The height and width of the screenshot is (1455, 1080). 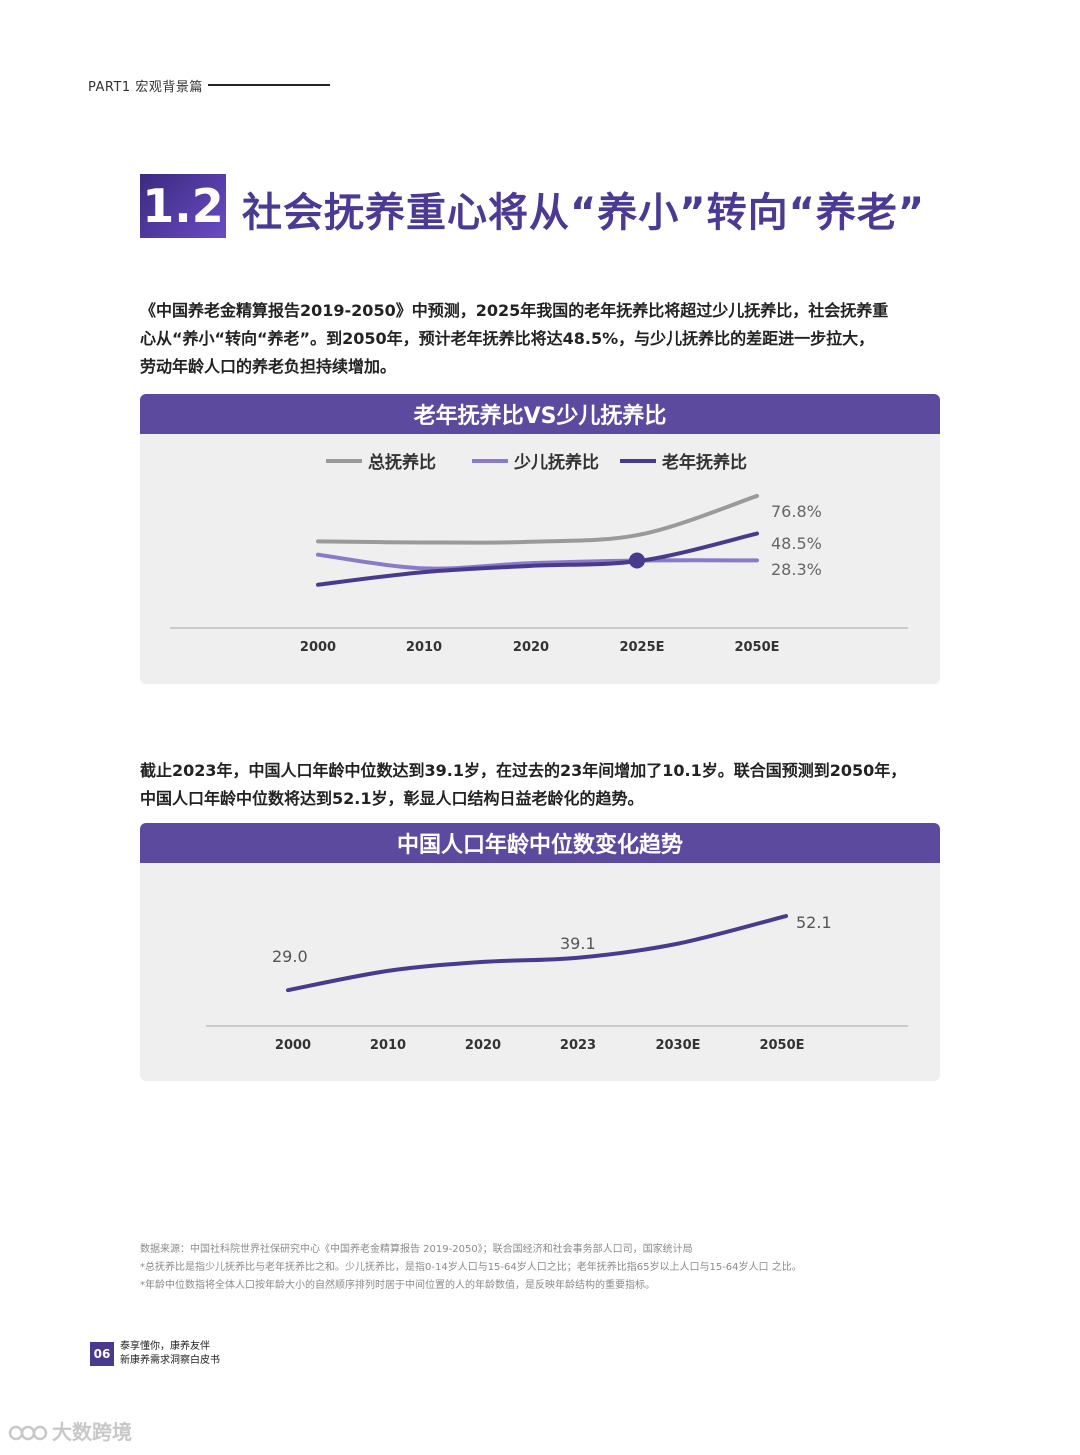 I want to click on section-number: 1.2, so click(x=183, y=206).